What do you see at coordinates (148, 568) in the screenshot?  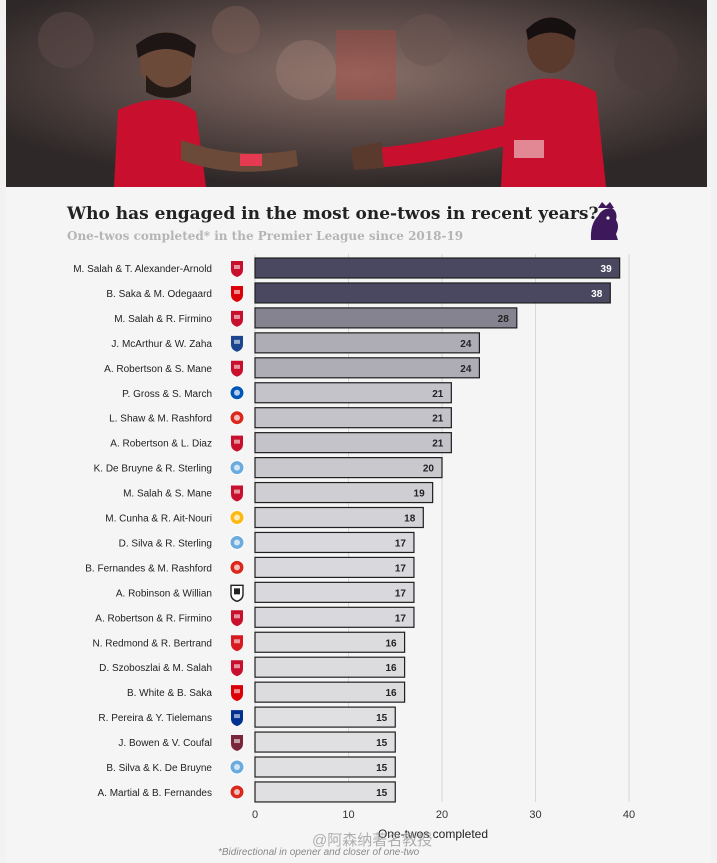 I see `row-label: B. Fernandes & M. Rashford` at bounding box center [148, 568].